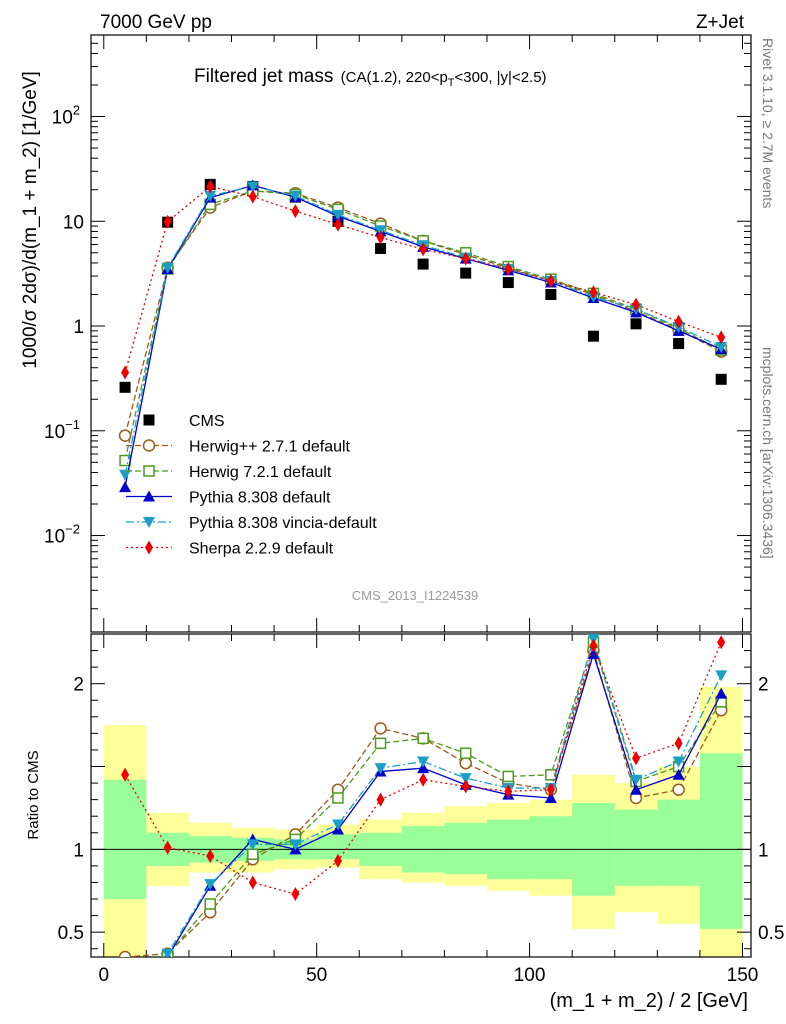  I want to click on plot-title-main: Filtered jet mass, so click(263, 76).